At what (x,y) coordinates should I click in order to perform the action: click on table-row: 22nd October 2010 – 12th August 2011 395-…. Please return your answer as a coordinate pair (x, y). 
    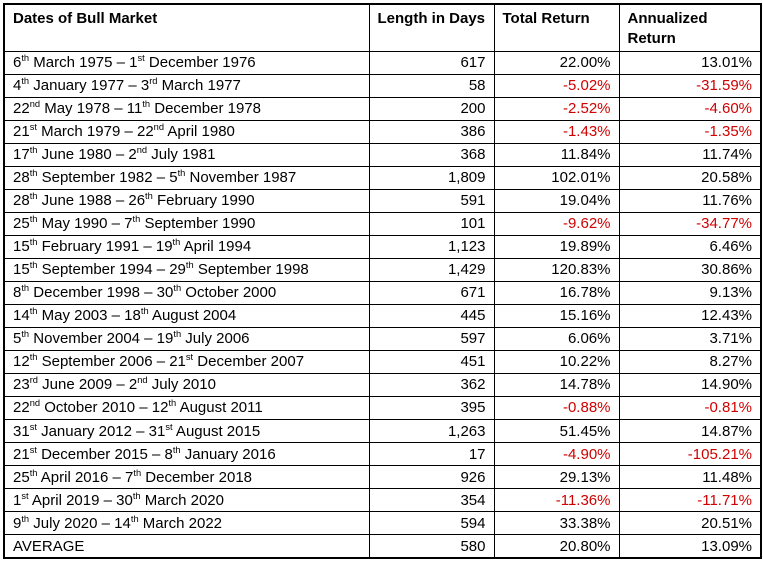
    Looking at the image, I should click on (382, 408).